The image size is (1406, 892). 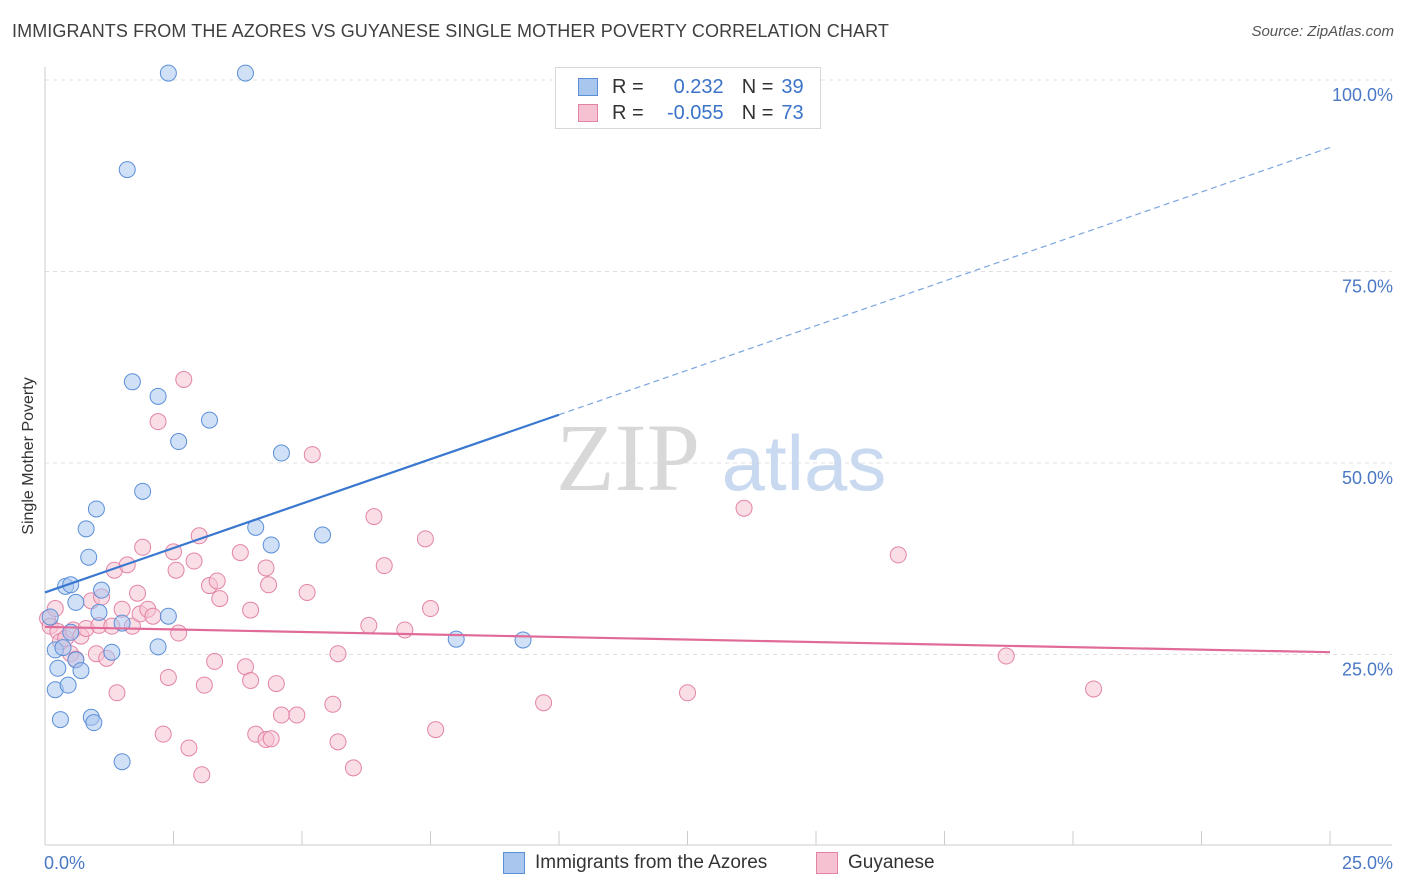 What do you see at coordinates (687, 639) in the screenshot?
I see `guyanese-trend-line` at bounding box center [687, 639].